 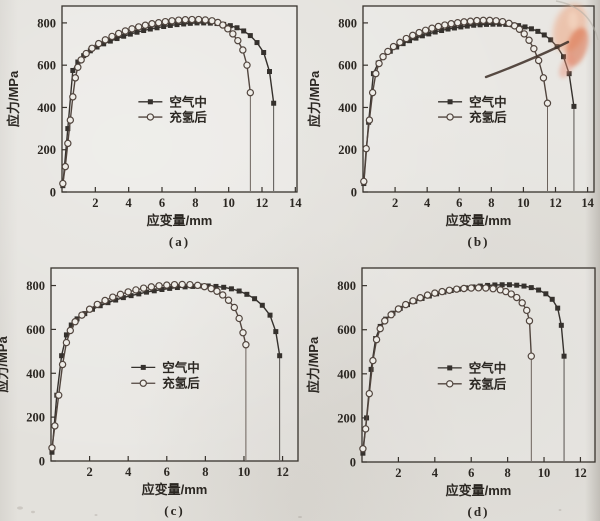 What do you see at coordinates (488, 383) in the screenshot?
I see `legend-label: 充氢后` at bounding box center [488, 383].